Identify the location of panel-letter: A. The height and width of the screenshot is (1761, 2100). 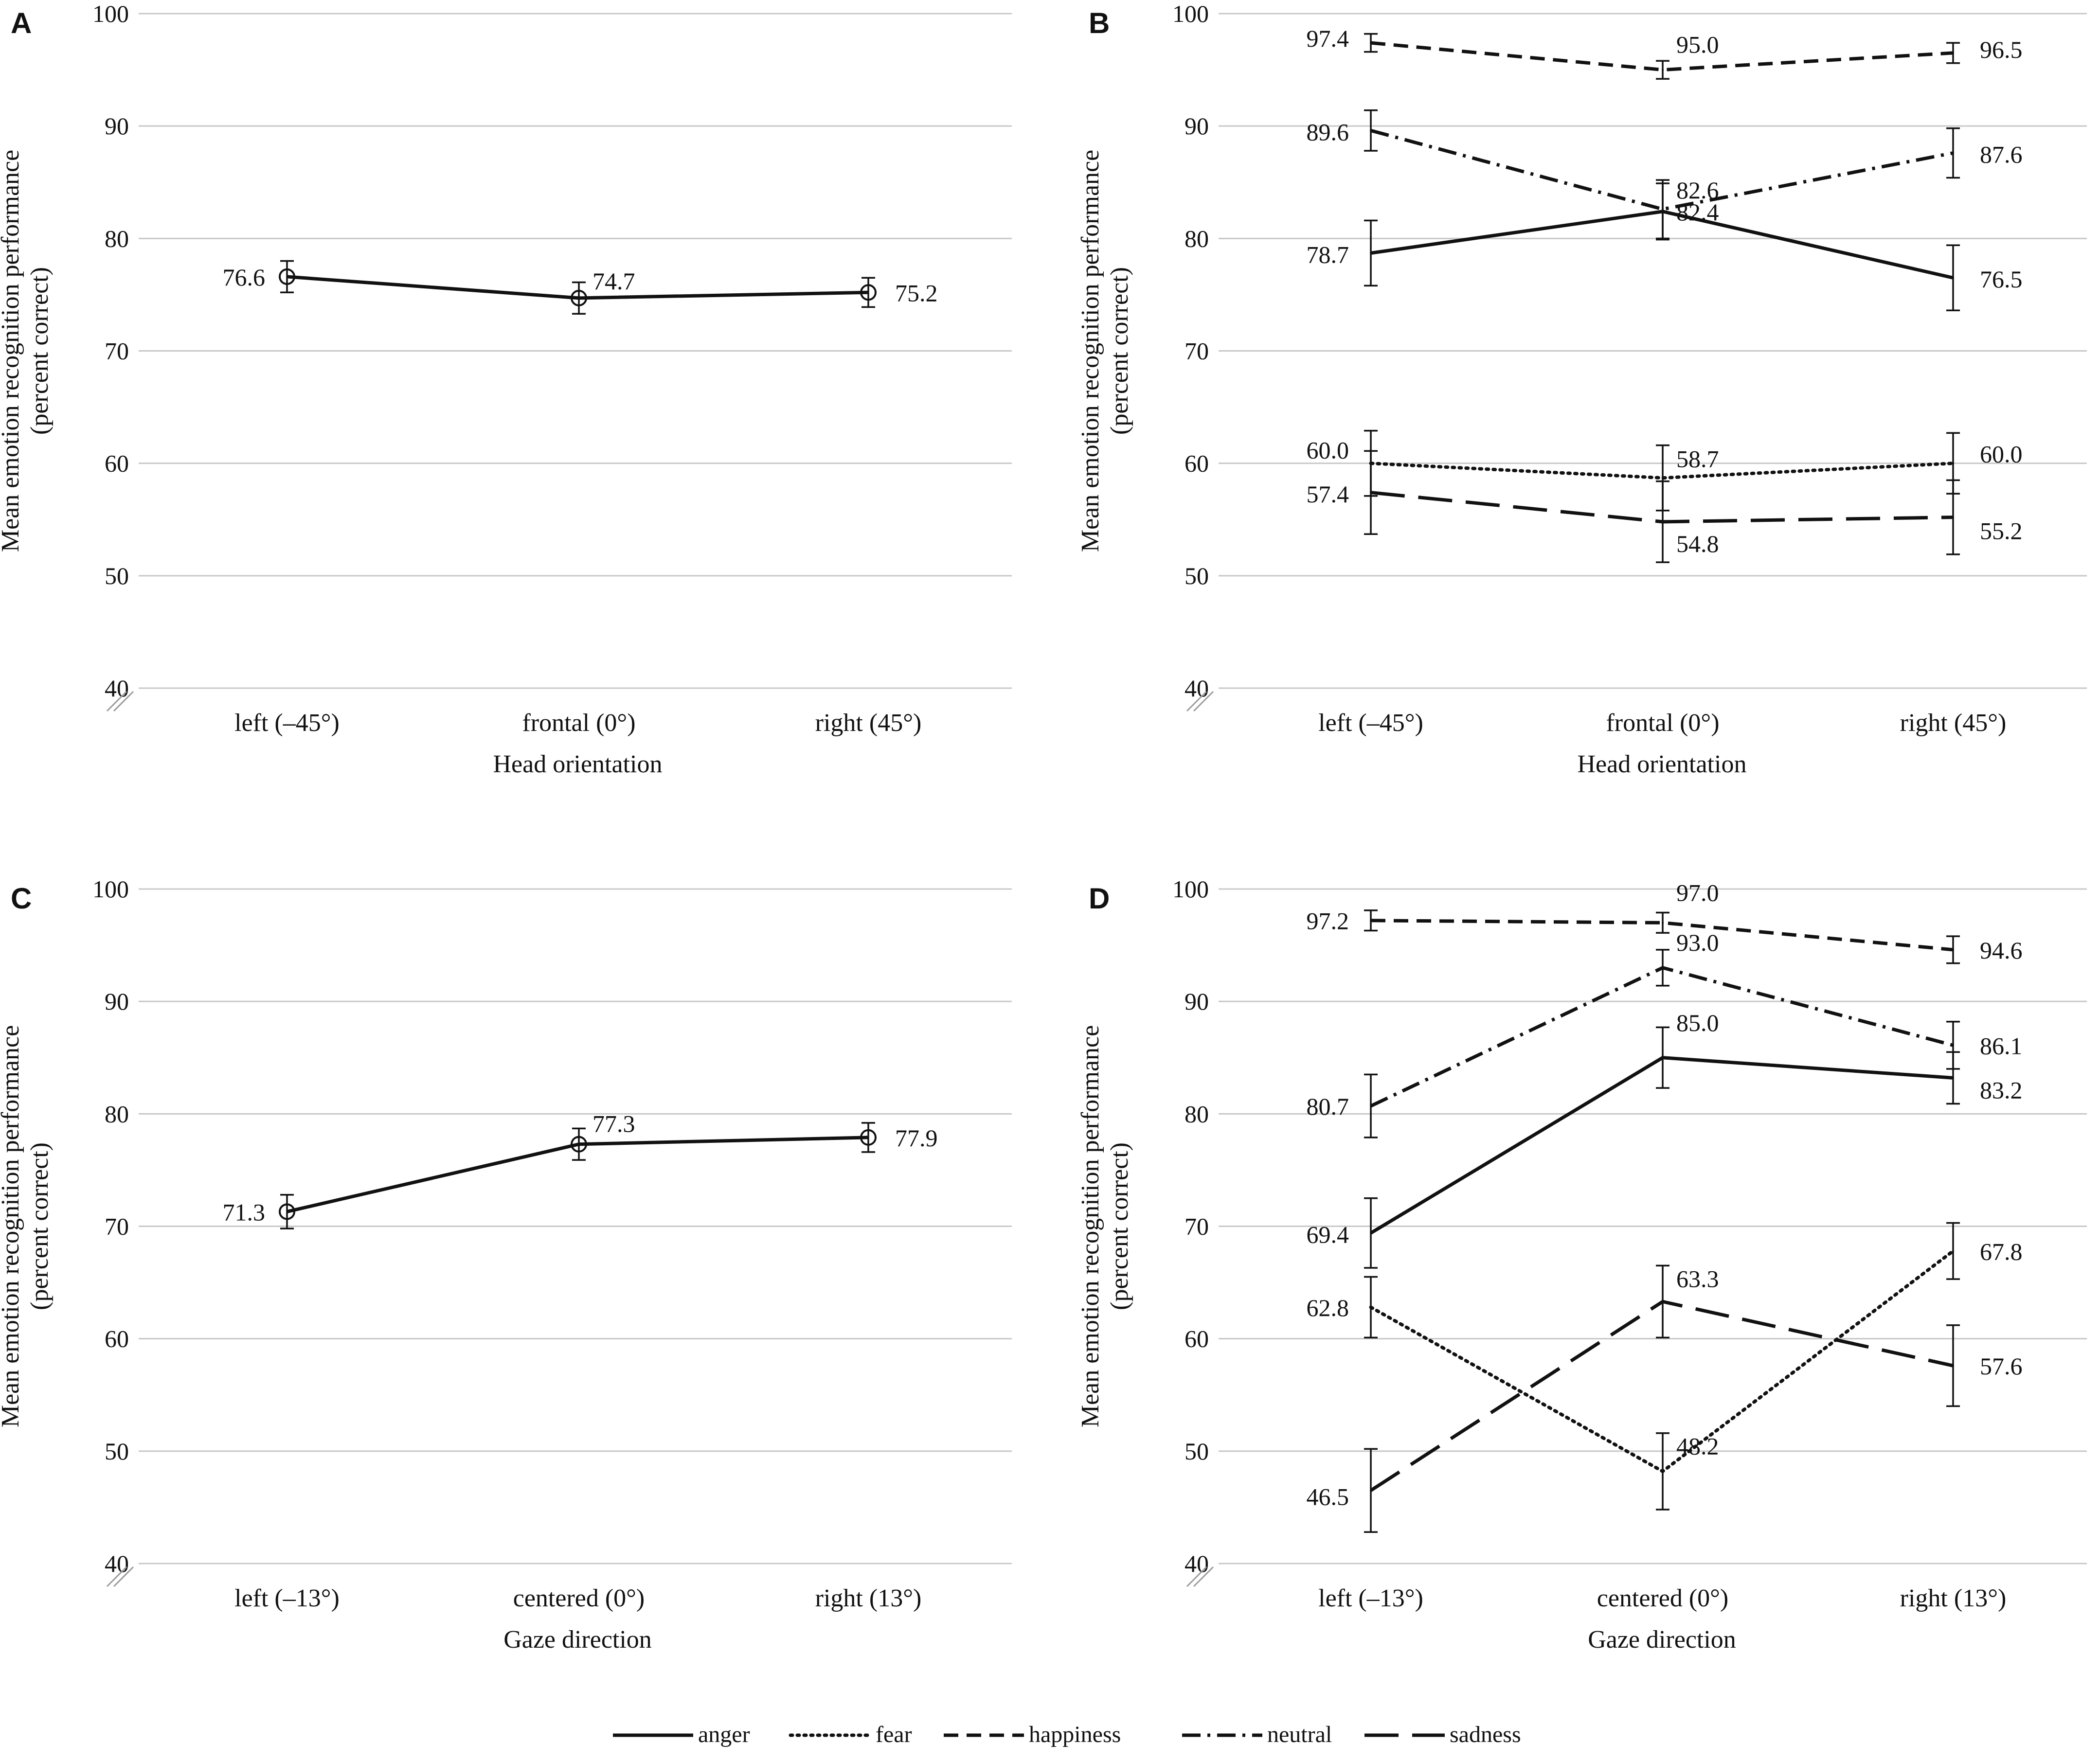
(21, 23).